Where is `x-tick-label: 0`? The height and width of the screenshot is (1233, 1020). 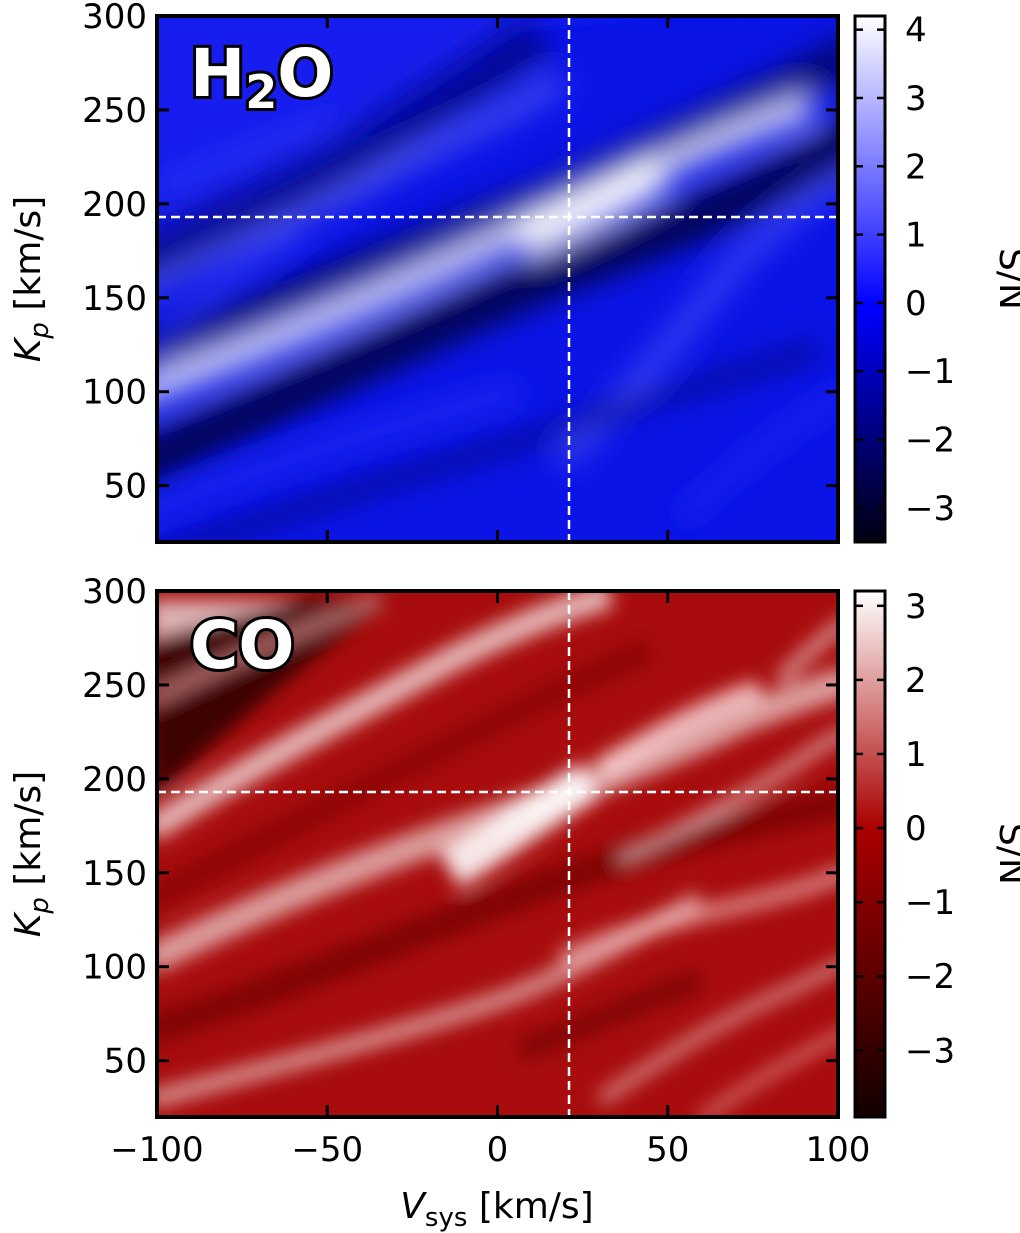 x-tick-label: 0 is located at coordinates (498, 1150).